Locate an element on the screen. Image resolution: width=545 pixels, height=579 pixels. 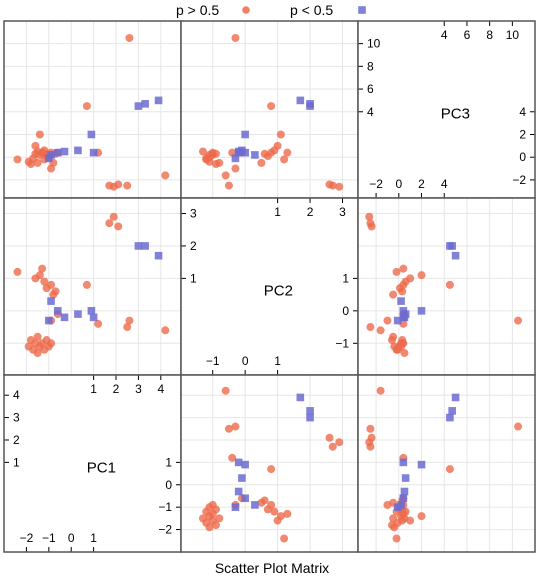
tick-label: 3 is located at coordinates (193, 213).